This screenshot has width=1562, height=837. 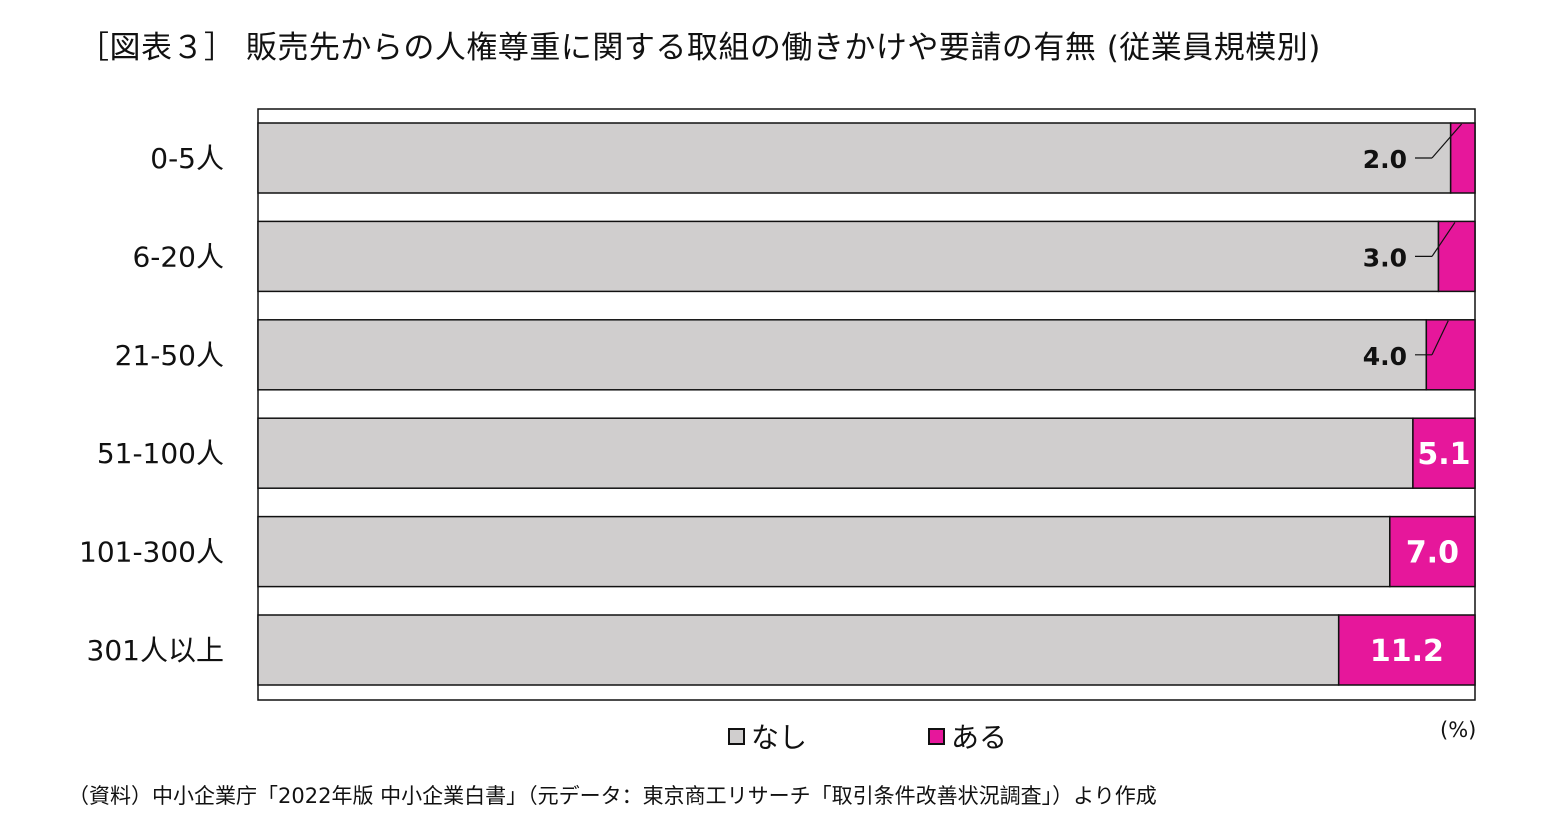 I want to click on legend-item-yes: ある, so click(x=967, y=736).